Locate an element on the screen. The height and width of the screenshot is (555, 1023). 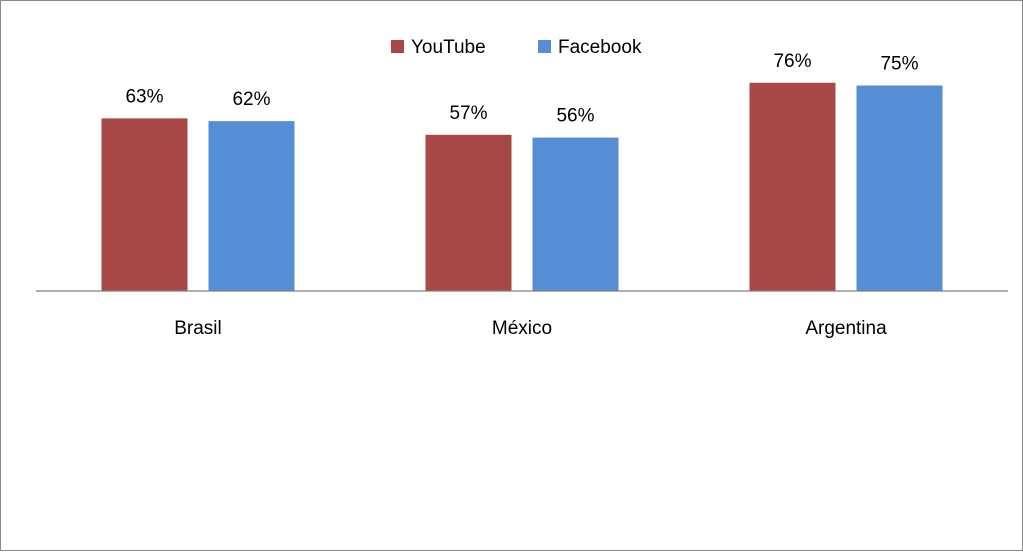
data-label-facebook-argentina: 75% is located at coordinates (899, 64).